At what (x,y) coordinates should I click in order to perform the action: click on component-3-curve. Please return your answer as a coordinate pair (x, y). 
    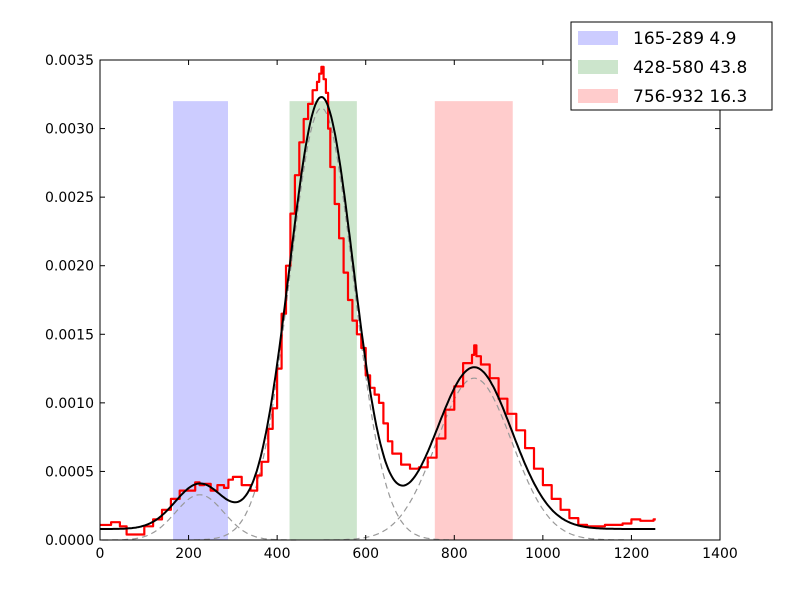
    Looking at the image, I should click on (473, 459).